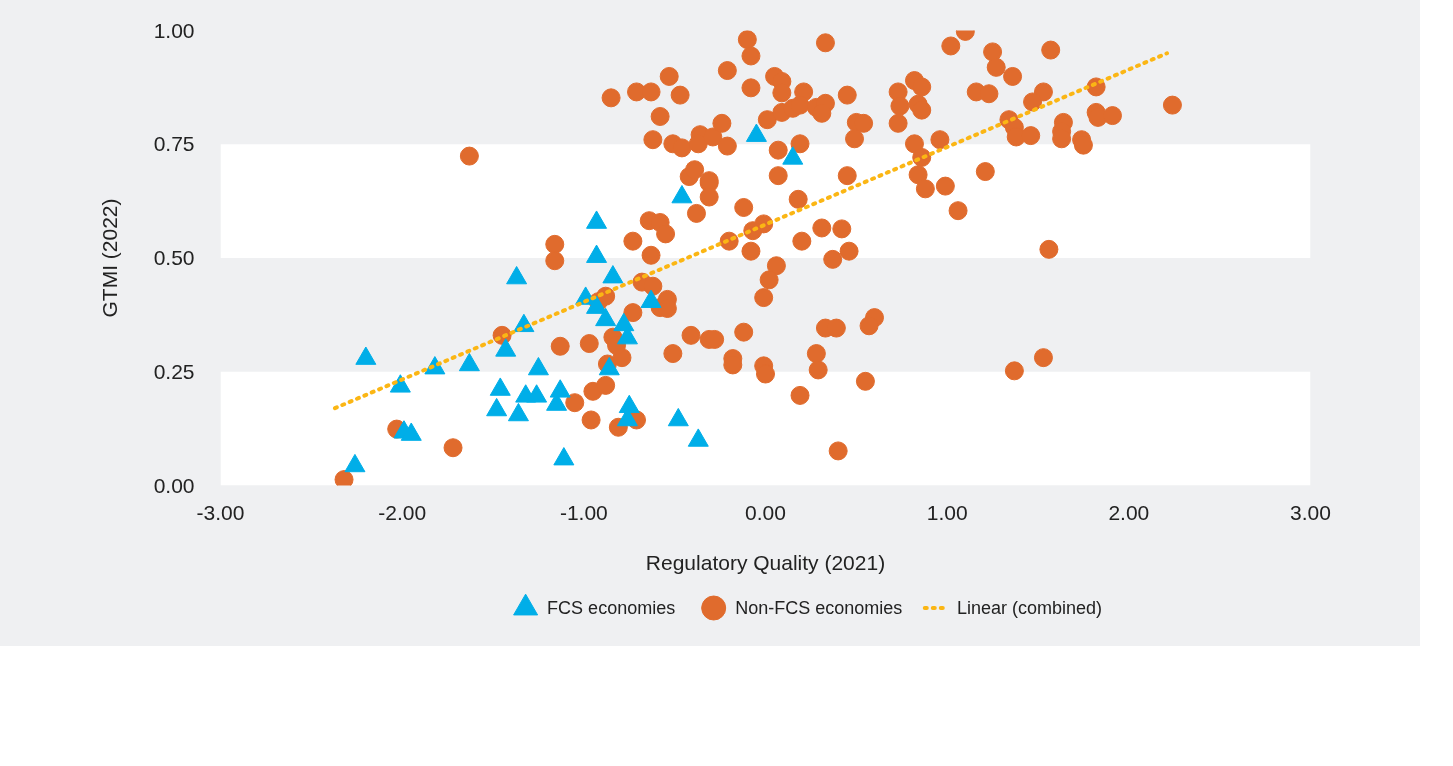  What do you see at coordinates (174, 30) in the screenshot?
I see `y-tick-label: 1.00` at bounding box center [174, 30].